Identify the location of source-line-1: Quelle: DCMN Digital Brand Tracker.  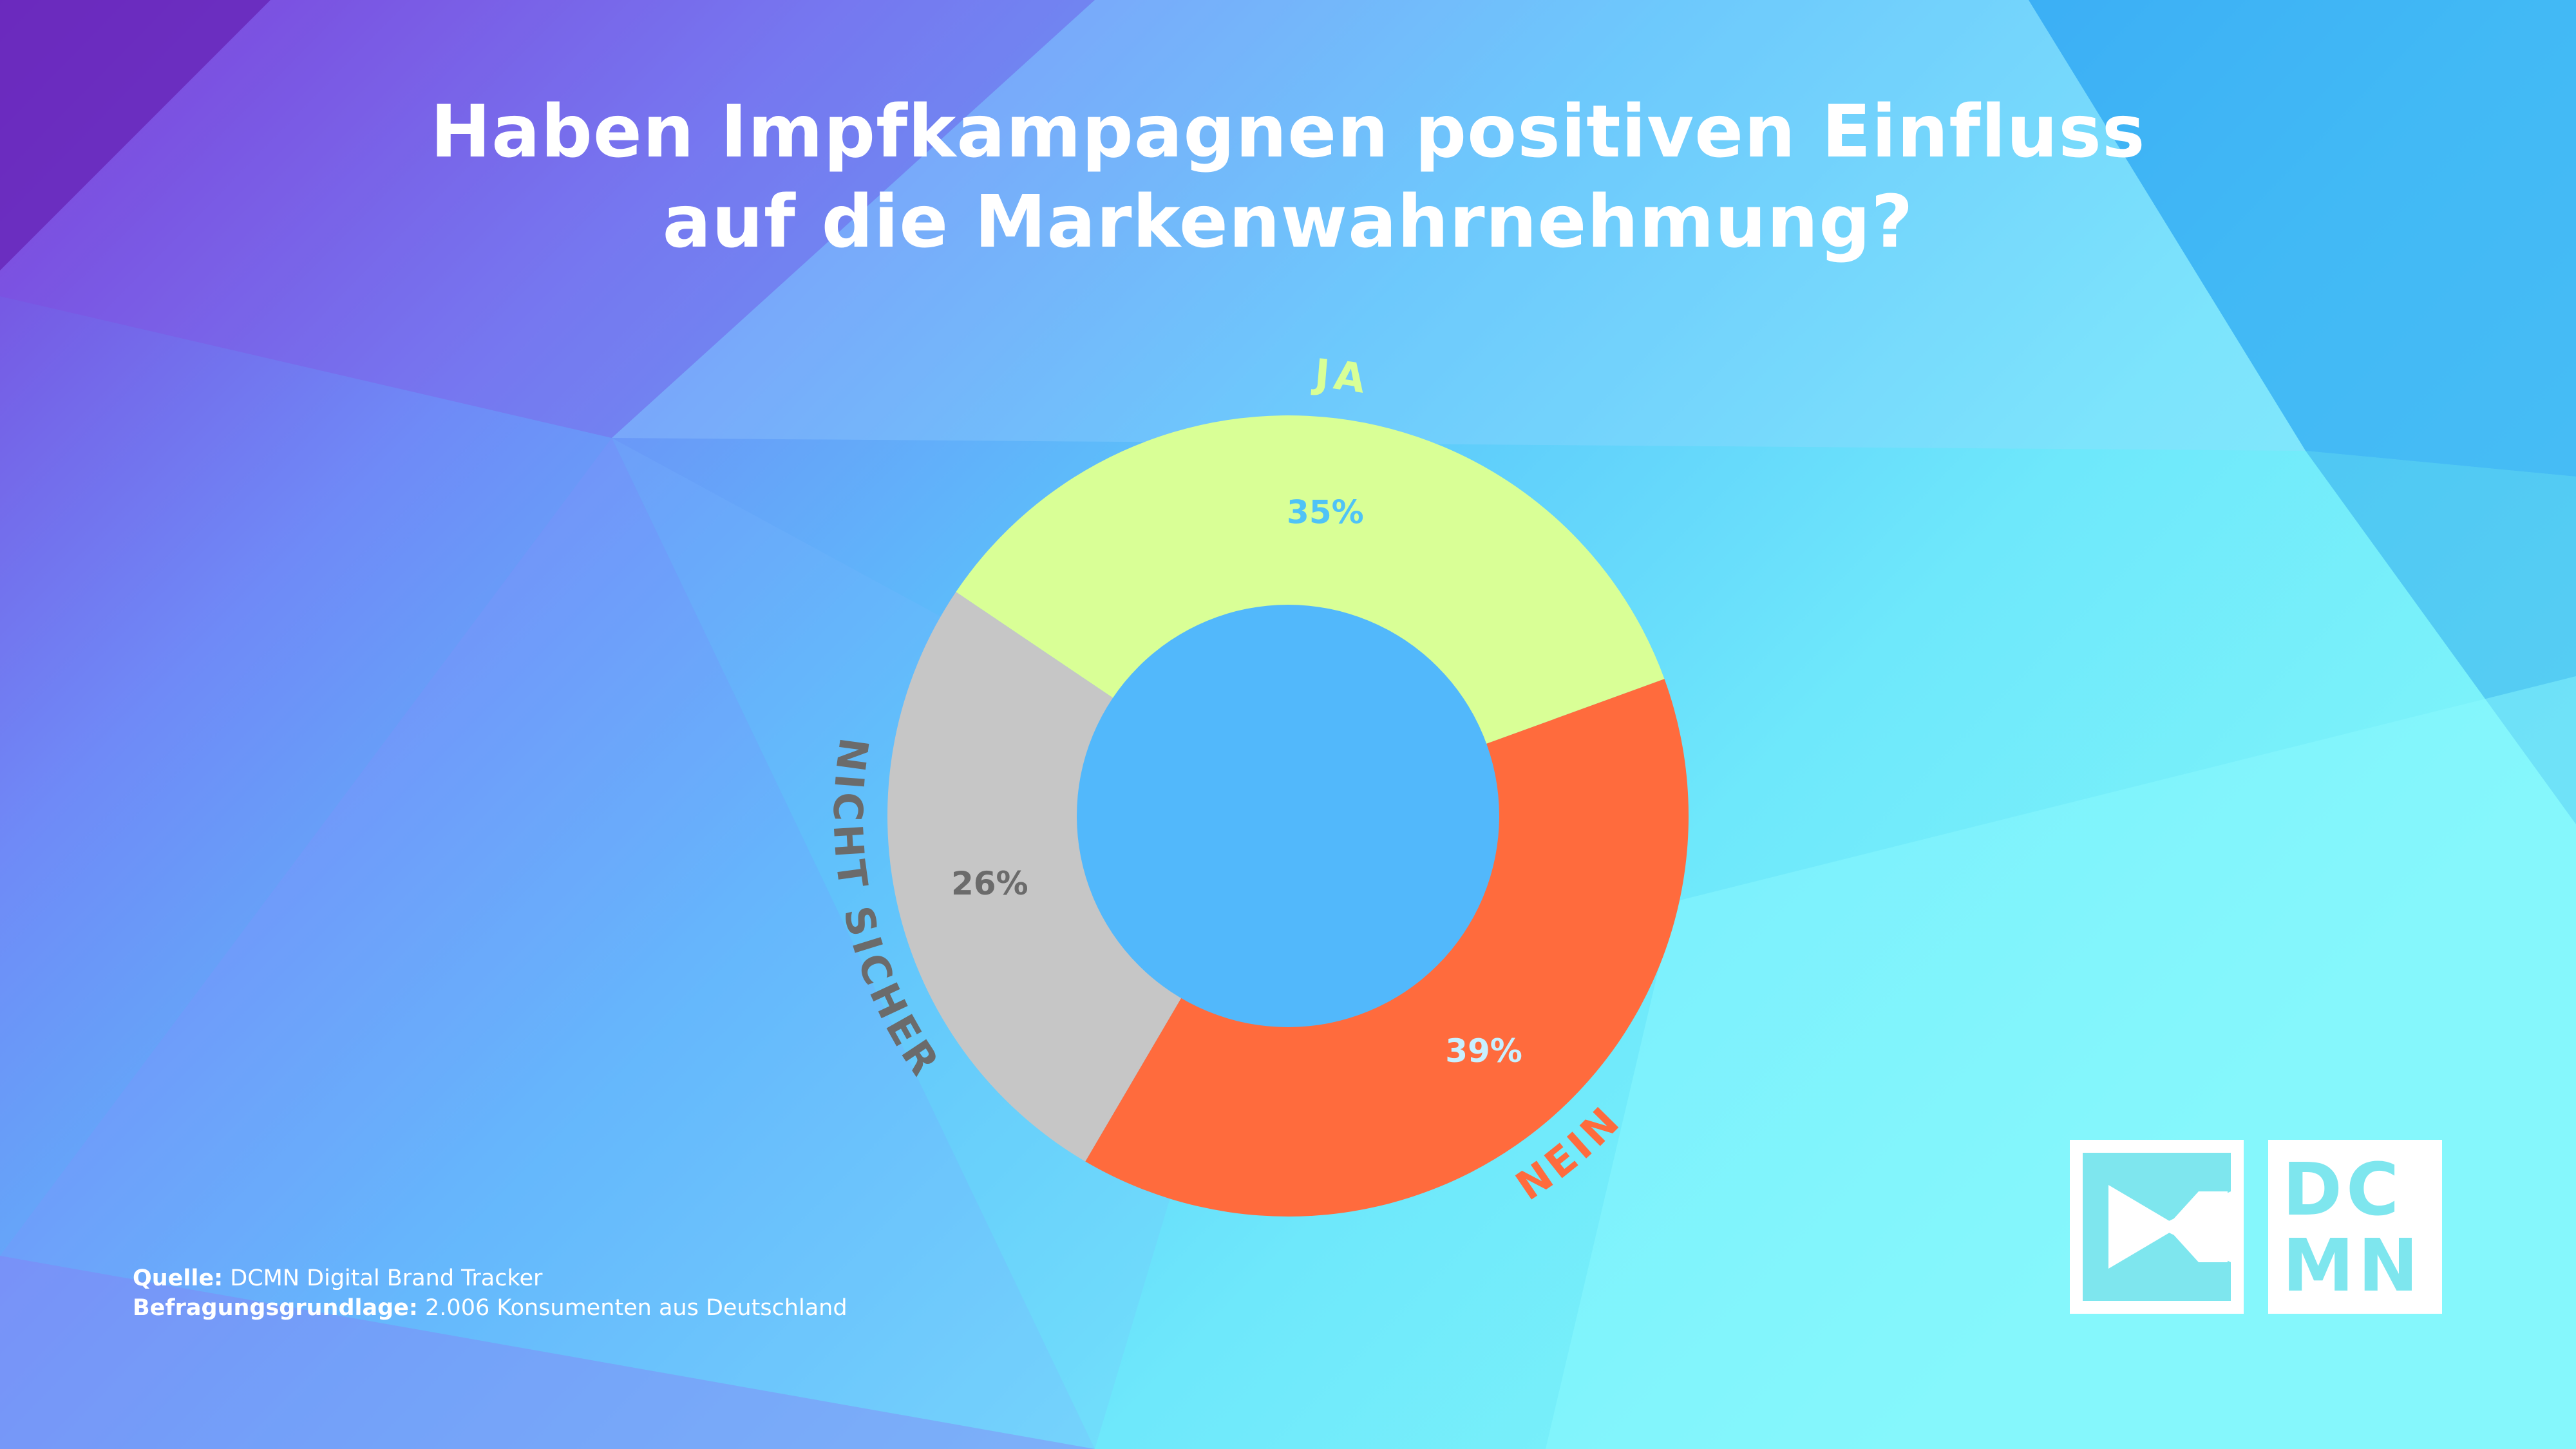
(491, 1278).